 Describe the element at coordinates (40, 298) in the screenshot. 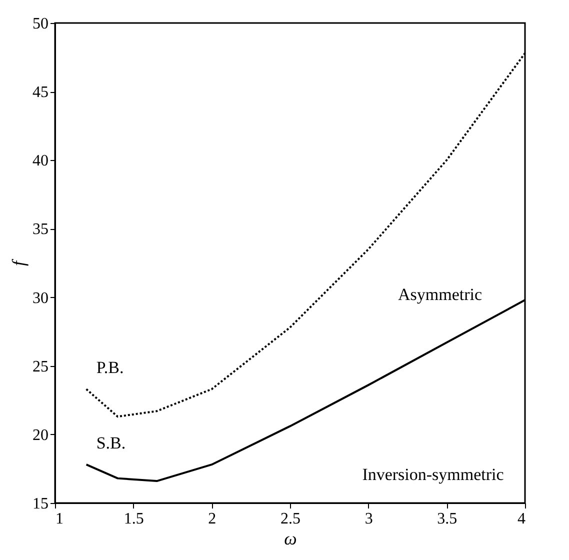

I see `y-tick-label: 30` at that location.